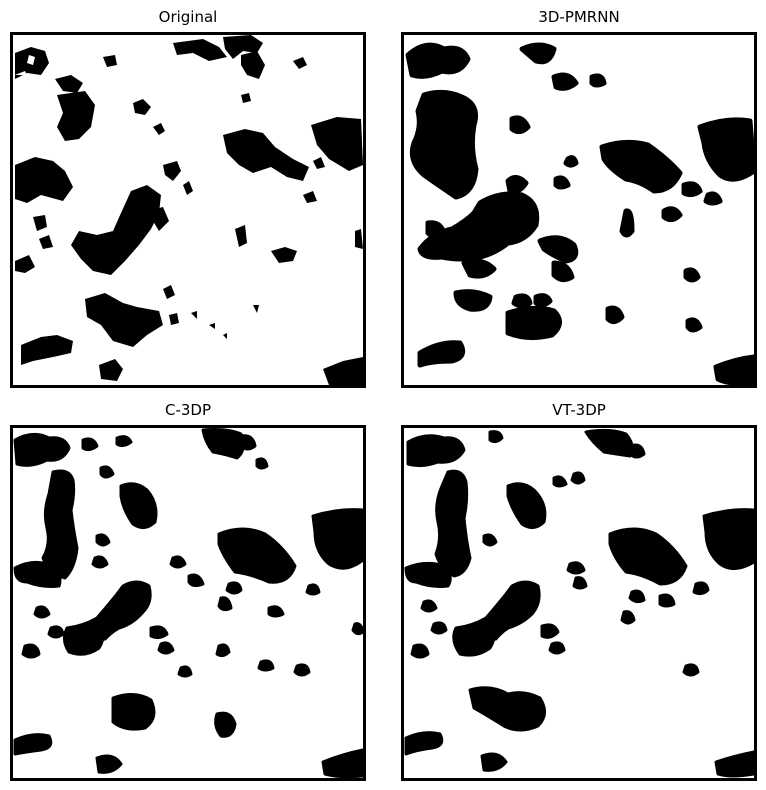  Describe the element at coordinates (188, 17) in the screenshot. I see `panel-title-original: Original` at that location.